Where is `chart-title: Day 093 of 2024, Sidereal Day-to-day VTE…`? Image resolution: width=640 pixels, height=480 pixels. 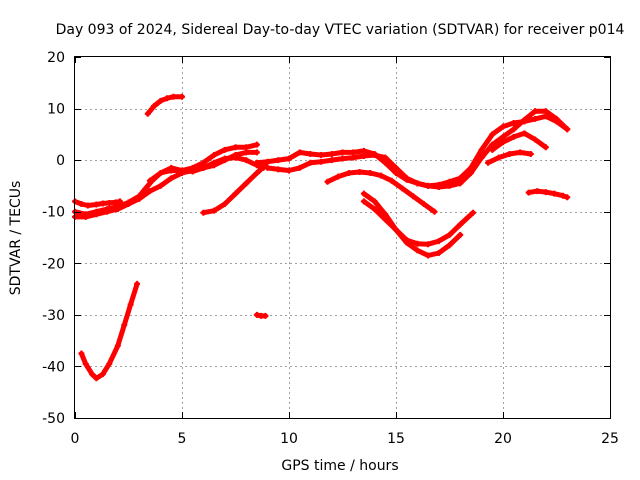 chart-title: Day 093 of 2024, Sidereal Day-to-day VTE… is located at coordinates (340, 30).